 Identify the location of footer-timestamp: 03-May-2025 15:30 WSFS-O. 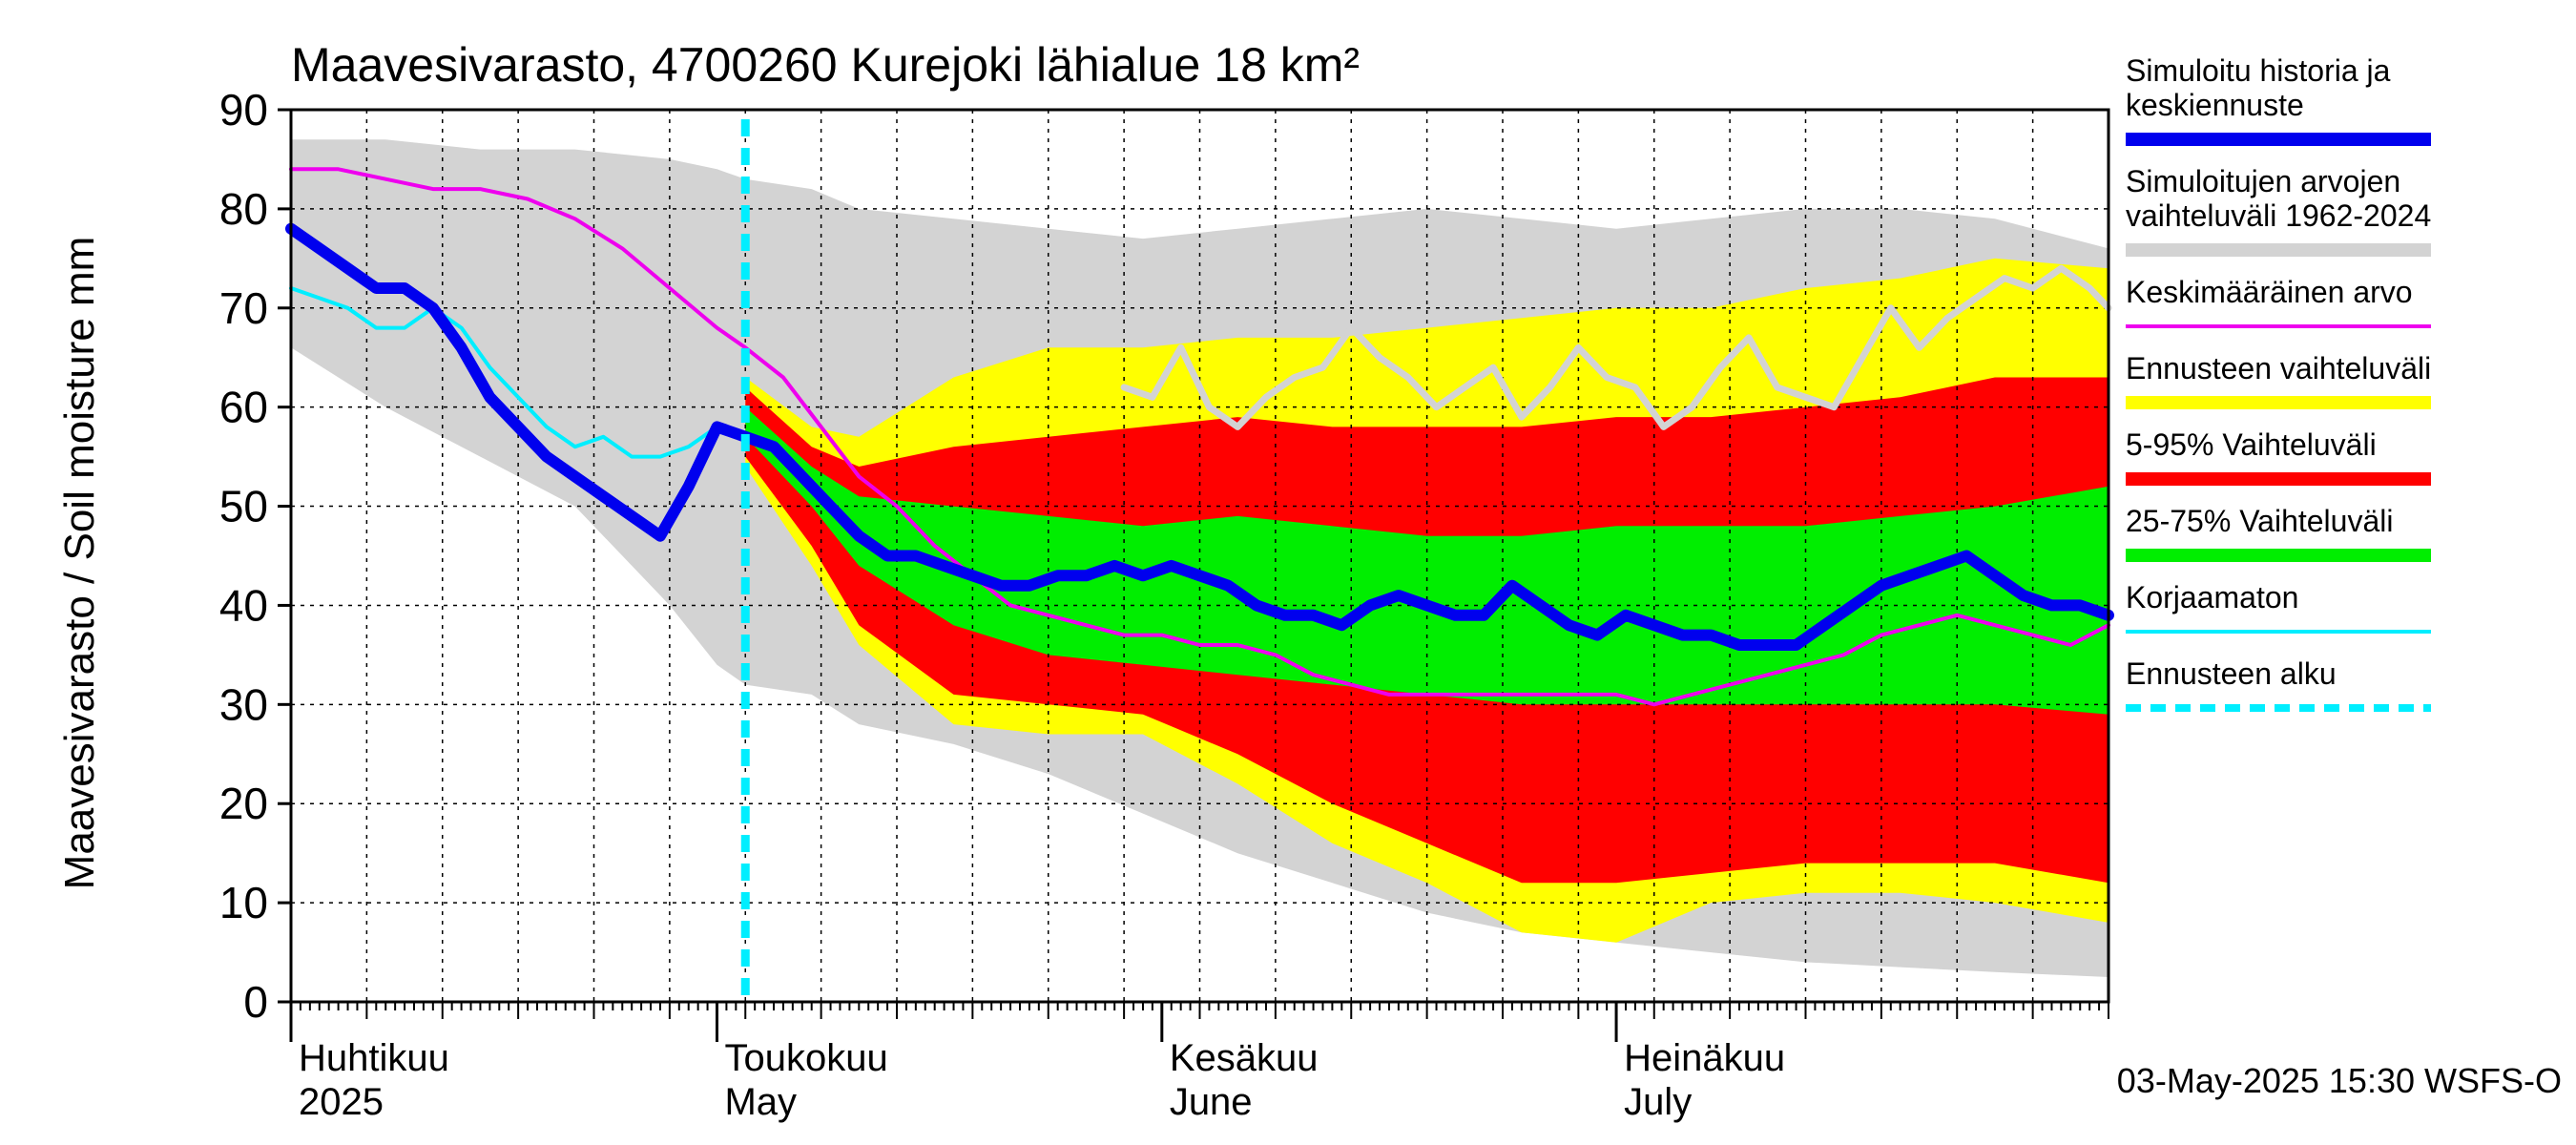
(2339, 1081).